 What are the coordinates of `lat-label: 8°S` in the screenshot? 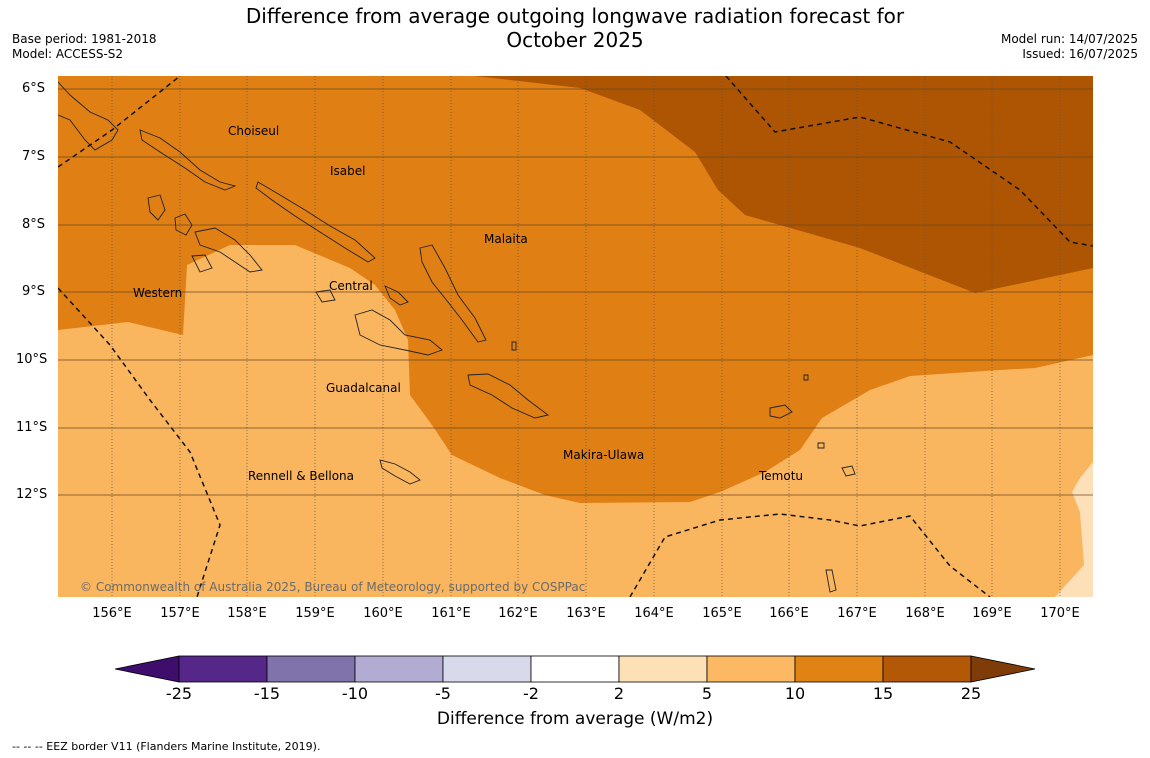 It's located at (34, 224).